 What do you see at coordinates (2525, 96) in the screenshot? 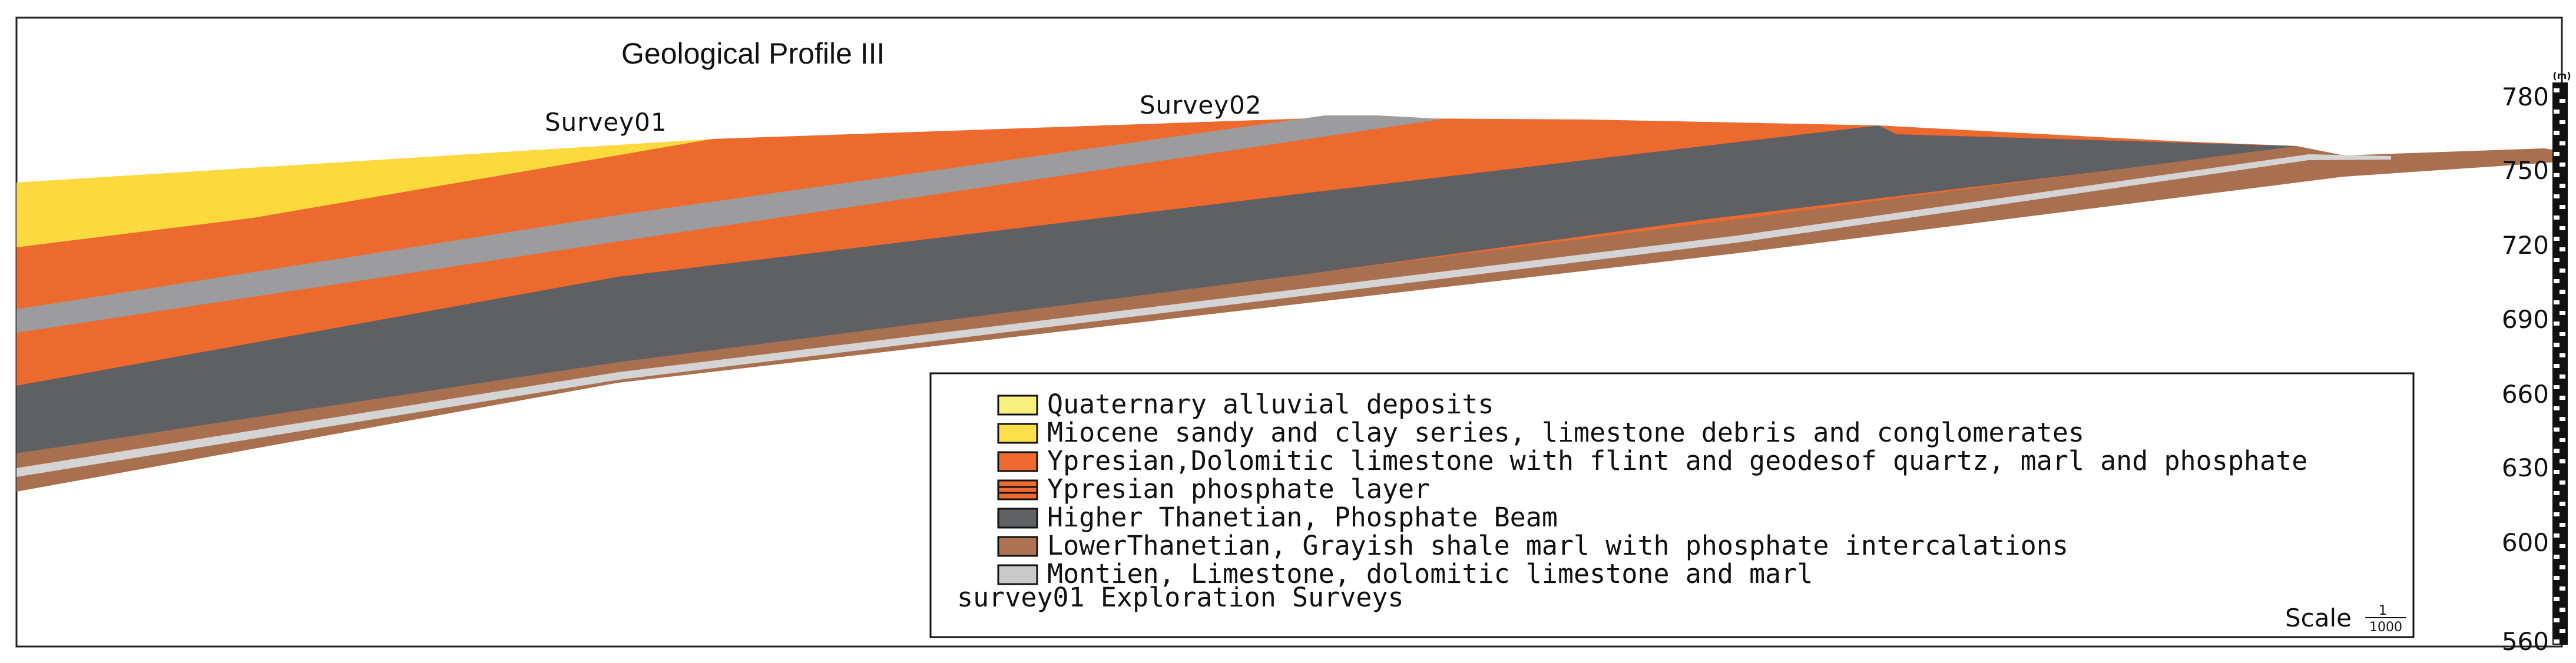
I see `axis-tick-label: 780` at bounding box center [2525, 96].